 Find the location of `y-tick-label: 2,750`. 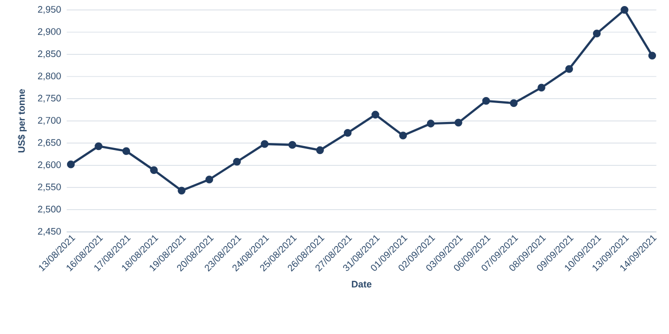

y-tick-label: 2,750 is located at coordinates (49, 98).